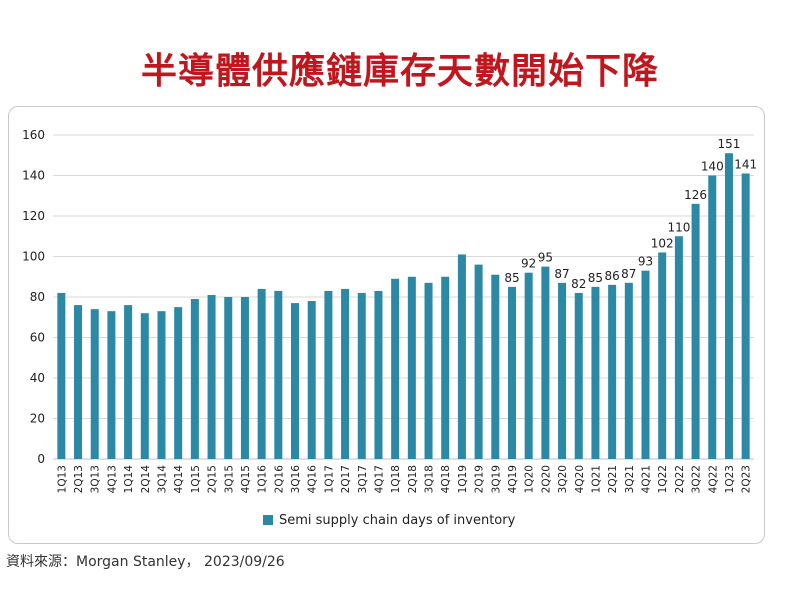 The image size is (800, 600). Describe the element at coordinates (37, 297) in the screenshot. I see `y-tick-label: 80` at that location.